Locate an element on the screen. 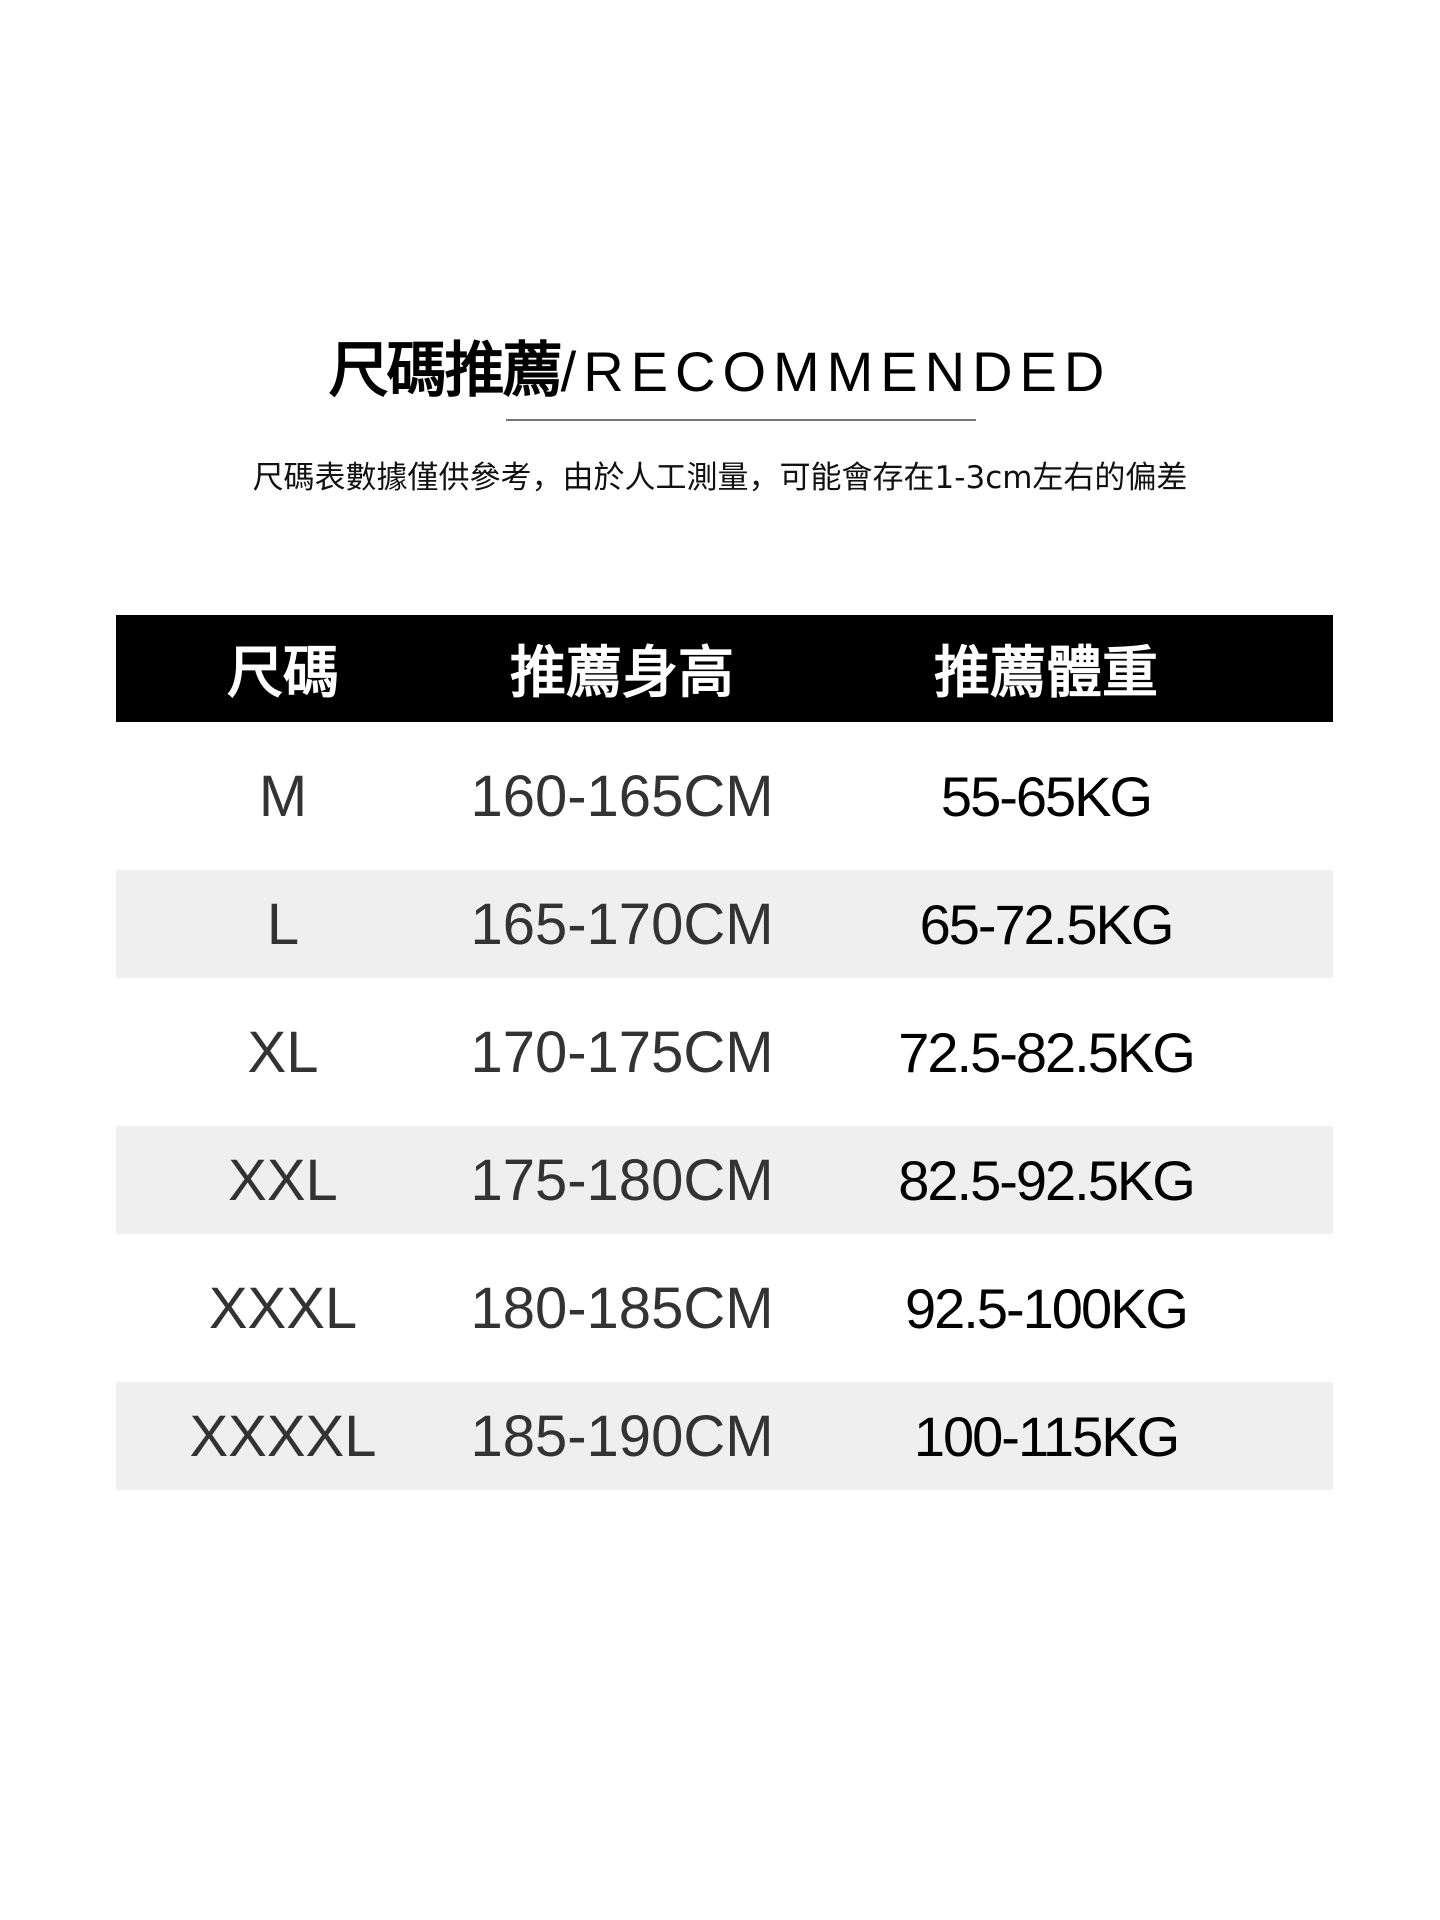  table-row: XXXL 180-185CM 92.5-100KG is located at coordinates (724, 1308).